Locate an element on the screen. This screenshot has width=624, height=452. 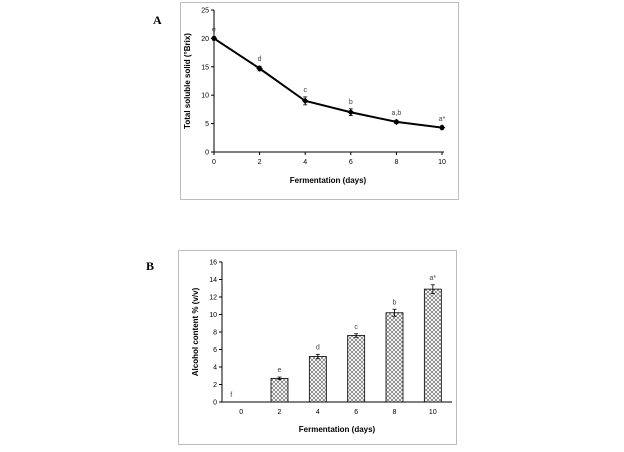
panel-label-a: A is located at coordinates (157, 20).